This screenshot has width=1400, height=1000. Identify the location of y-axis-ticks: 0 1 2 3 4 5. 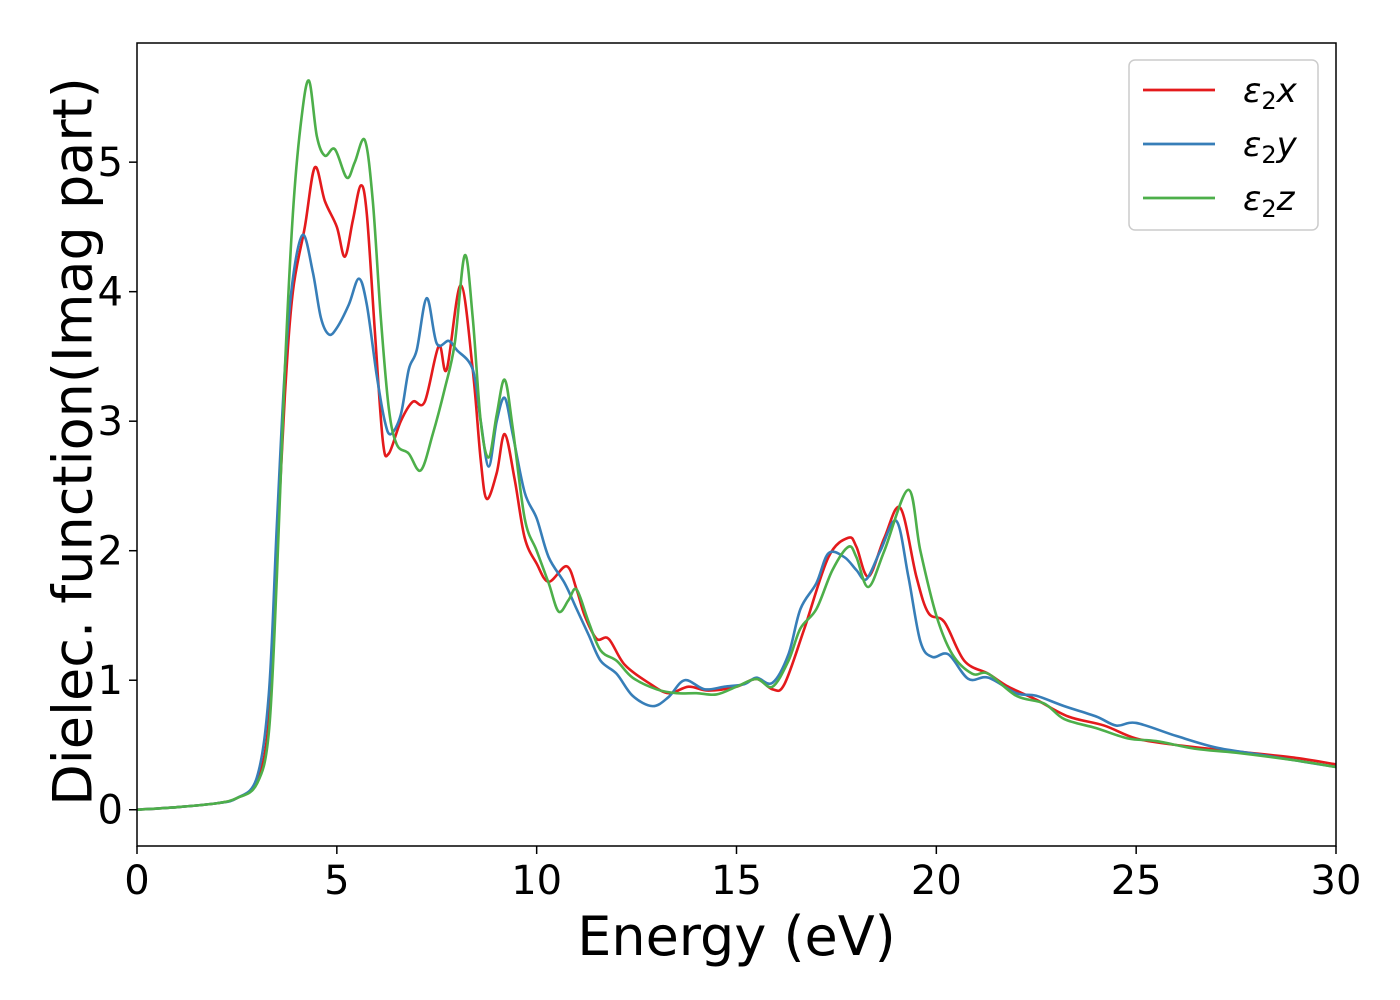
(117, 487).